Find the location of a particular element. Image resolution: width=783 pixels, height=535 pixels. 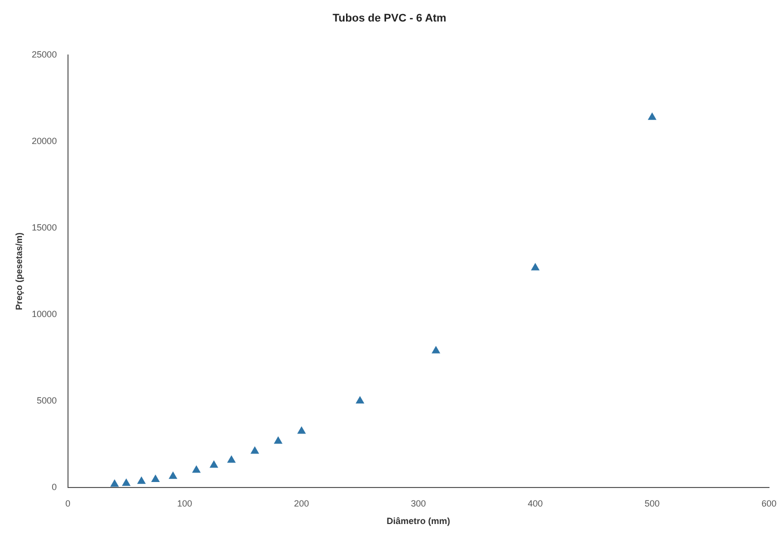

y-tick-label: 20000 is located at coordinates (44, 141).